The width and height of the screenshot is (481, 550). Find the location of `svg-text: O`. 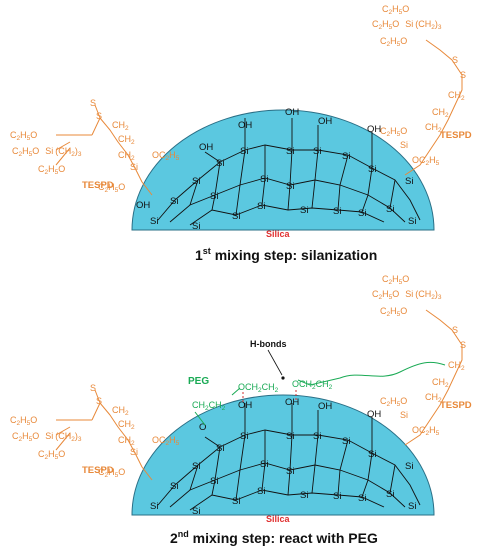

svg-text: O is located at coordinates (202, 427).